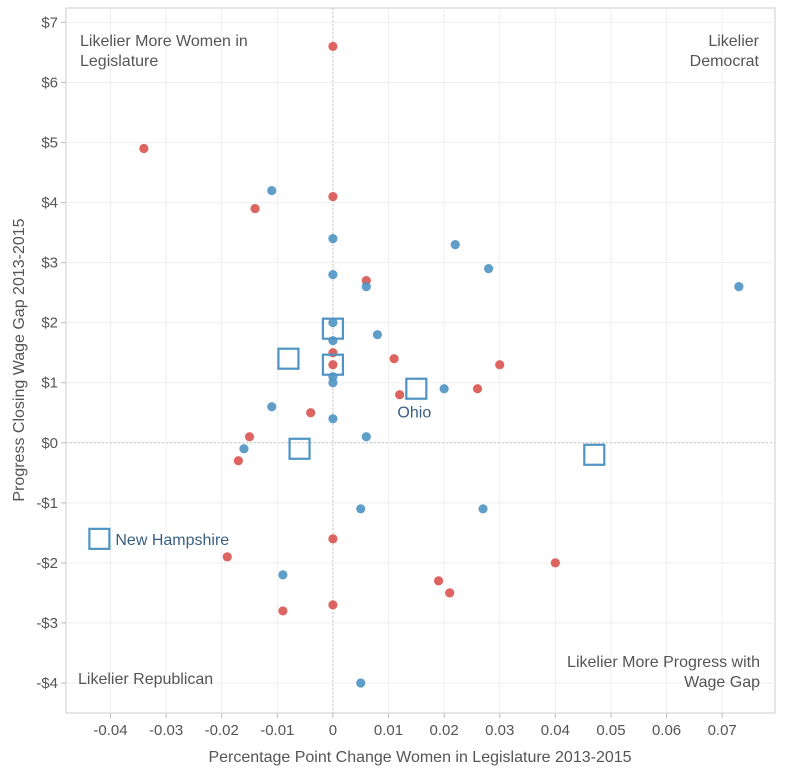 This screenshot has width=790, height=778. Describe the element at coordinates (19, 359) in the screenshot. I see `y-axis-title: Progress Closing Wage Gap 2013-2015` at that location.